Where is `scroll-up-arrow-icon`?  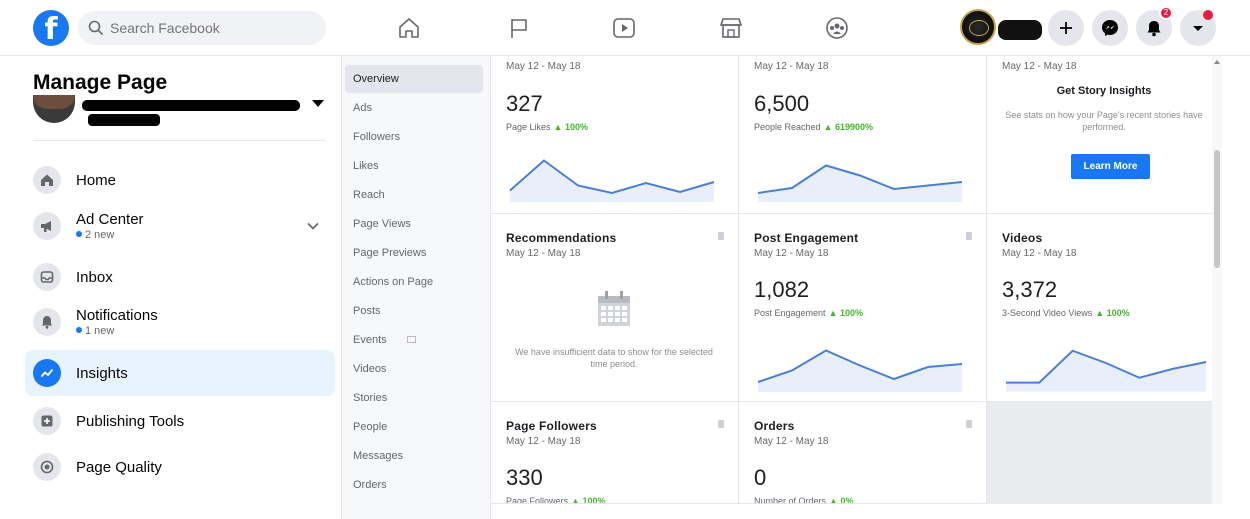
scroll-up-arrow-icon is located at coordinates (1217, 62).